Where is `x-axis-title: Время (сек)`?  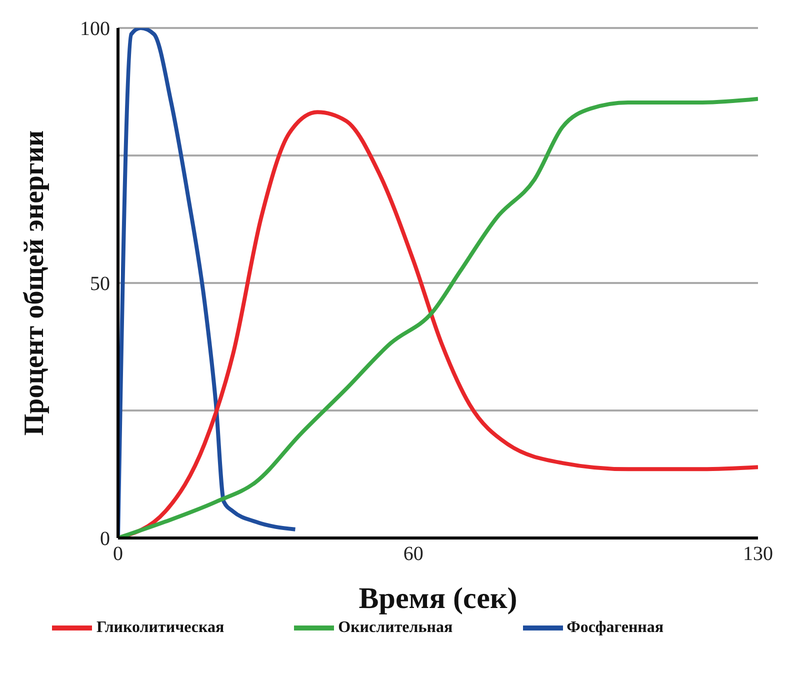
x-axis-title: Время (сек) is located at coordinates (438, 598).